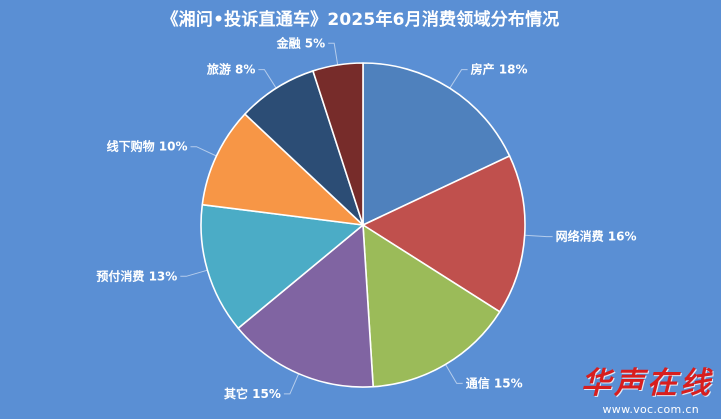 The height and width of the screenshot is (419, 721). What do you see at coordinates (301, 42) in the screenshot?
I see `data-label-8: 金融 5%` at bounding box center [301, 42].